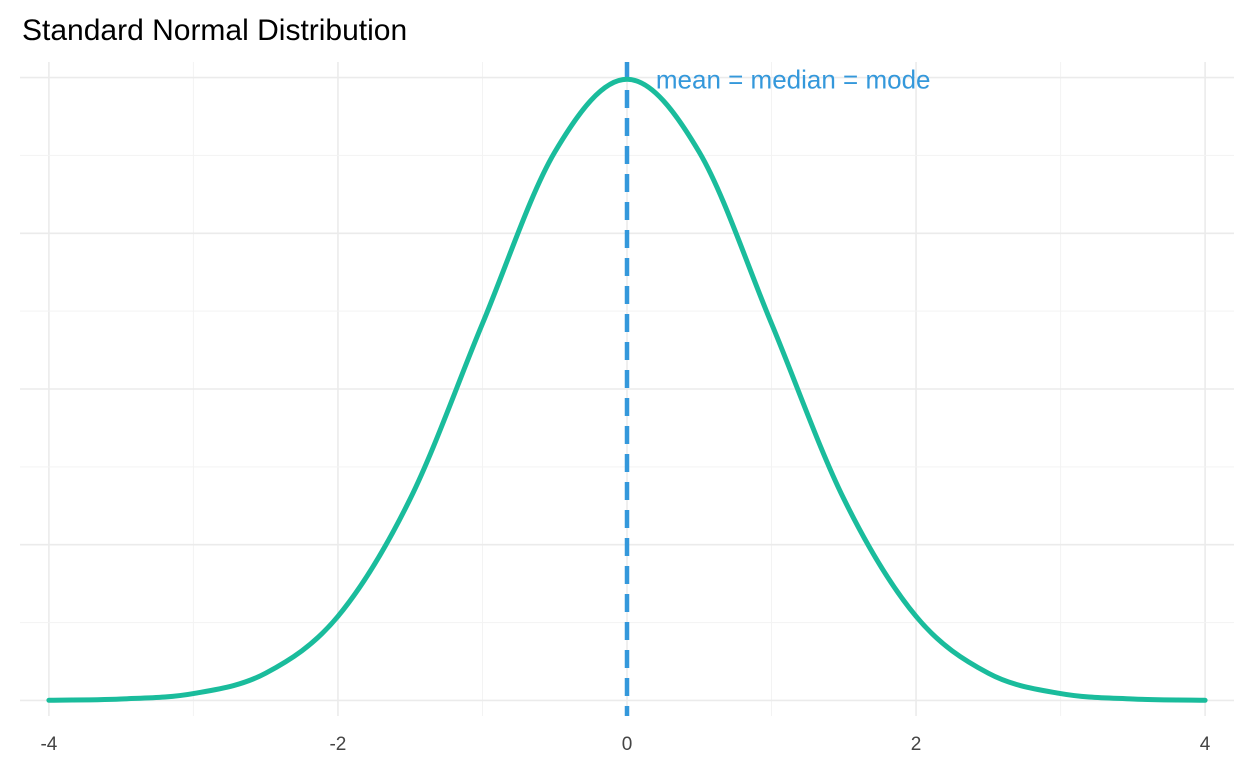  Describe the element at coordinates (627, 744) in the screenshot. I see `x-tick-label: 0` at that location.